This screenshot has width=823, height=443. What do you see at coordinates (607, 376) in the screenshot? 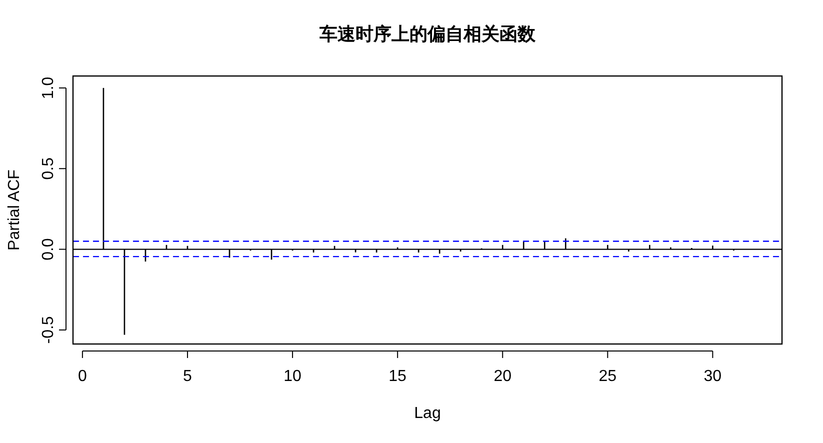
I see `x-tick-label: 25` at bounding box center [607, 376].